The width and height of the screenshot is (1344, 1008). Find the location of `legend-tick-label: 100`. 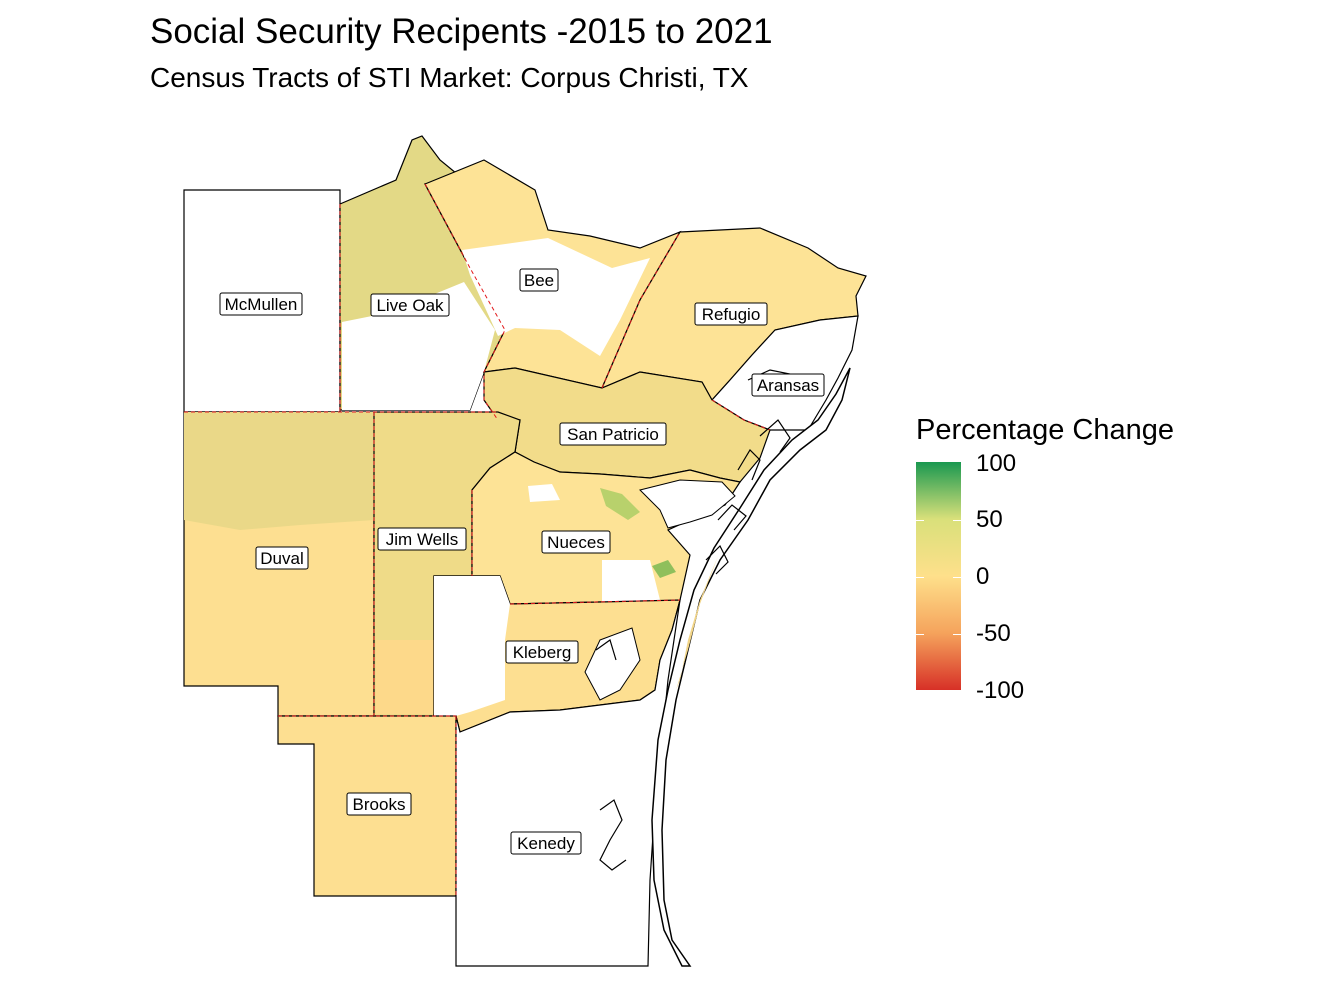

legend-tick-label: 100 is located at coordinates (996, 463).